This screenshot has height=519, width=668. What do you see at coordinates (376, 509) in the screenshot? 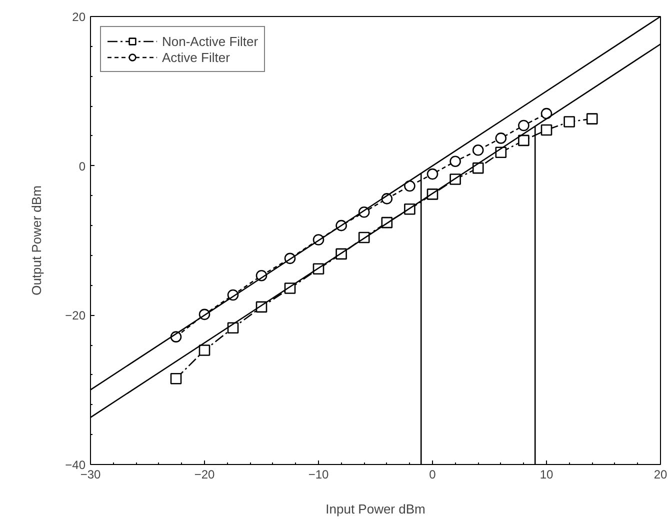
I see `x-axis-title: Input Power dBm` at bounding box center [376, 509].